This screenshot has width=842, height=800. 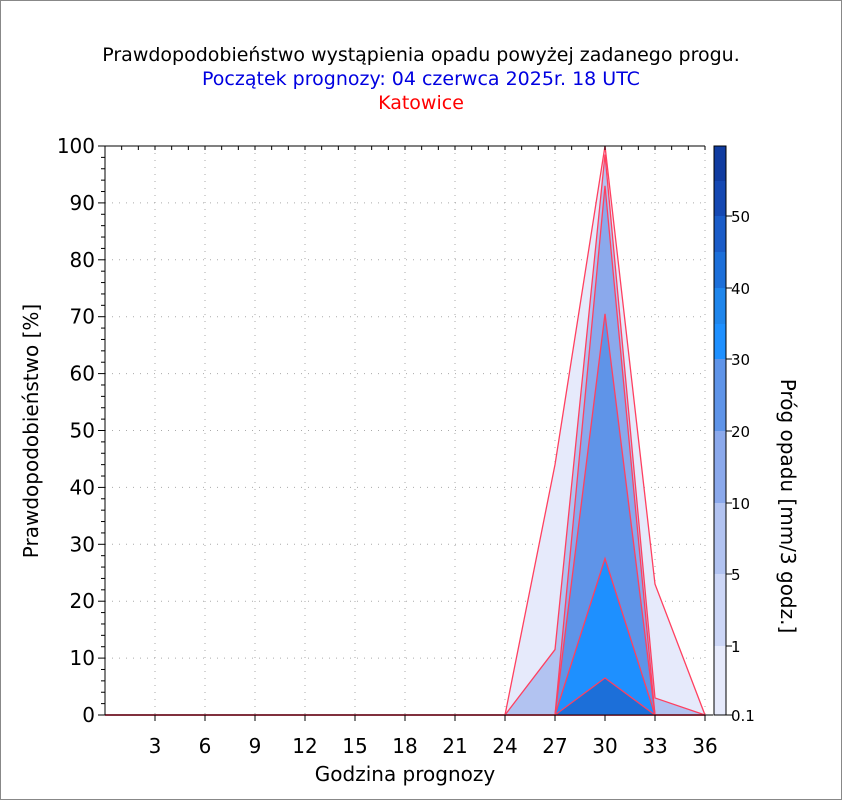 I want to click on x-tick-label: 15, so click(x=354, y=746).